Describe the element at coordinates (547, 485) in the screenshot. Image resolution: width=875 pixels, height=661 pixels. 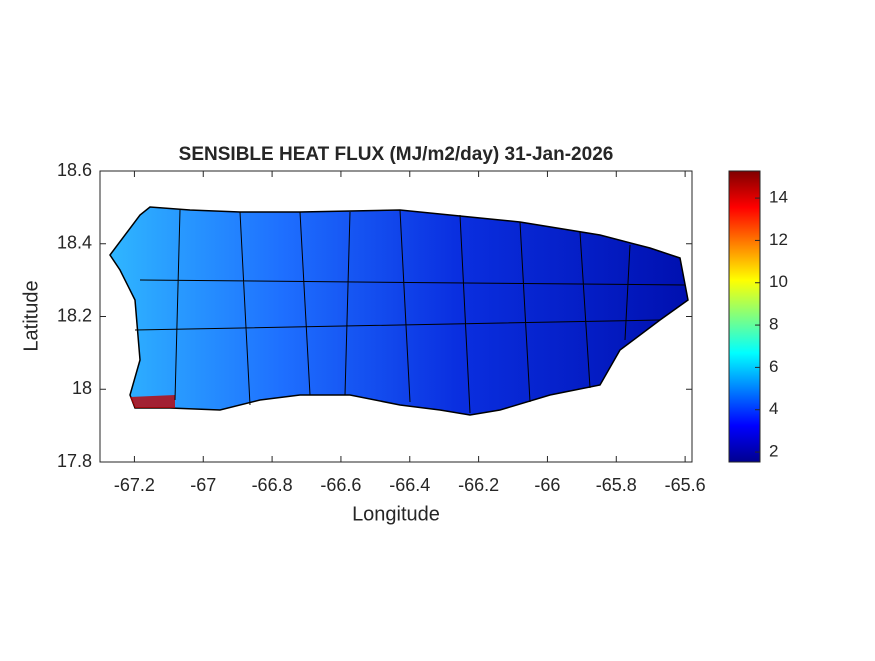
I see `x-tick-label: -66` at that location.